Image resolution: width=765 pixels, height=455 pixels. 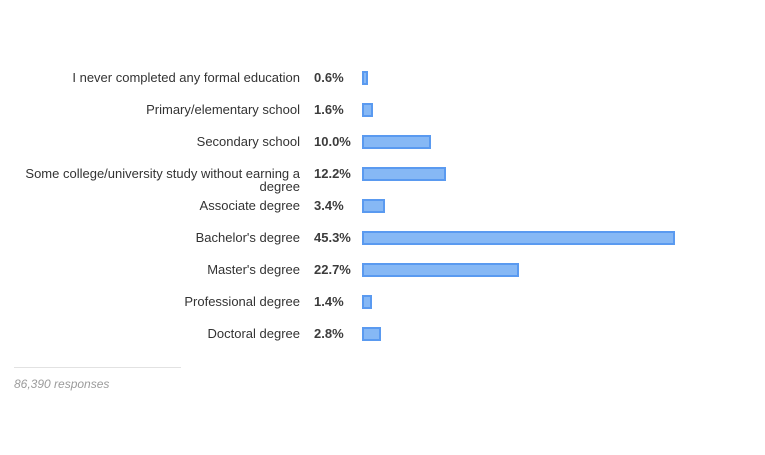 I want to click on category-label: I never completed any formal education, so click(x=186, y=77).